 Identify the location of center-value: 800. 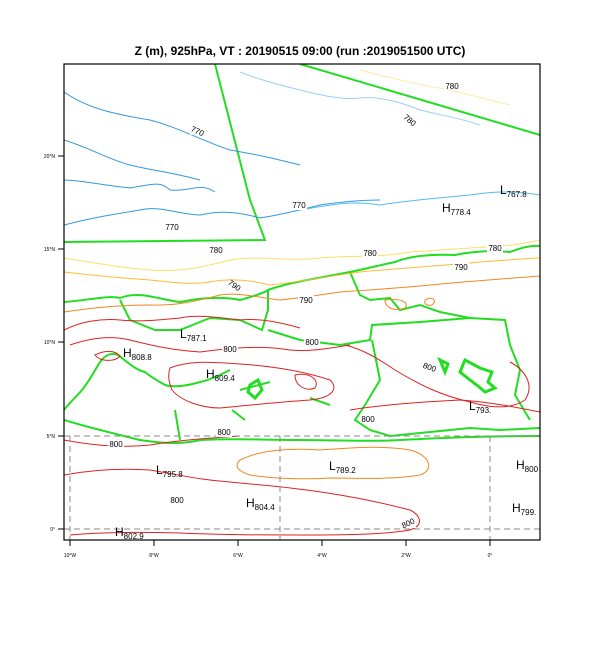
(532, 469).